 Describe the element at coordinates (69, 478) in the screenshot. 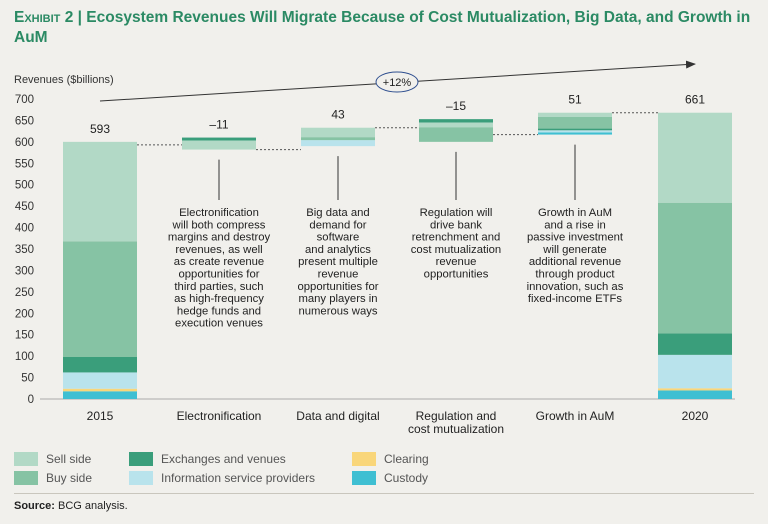

I see `legend-label: Buy side` at that location.